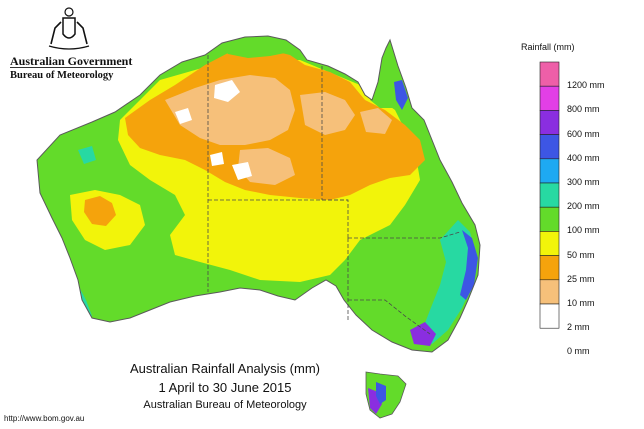 This screenshot has height=429, width=644. Describe the element at coordinates (68, 67) in the screenshot. I see `logo-divider` at that location.